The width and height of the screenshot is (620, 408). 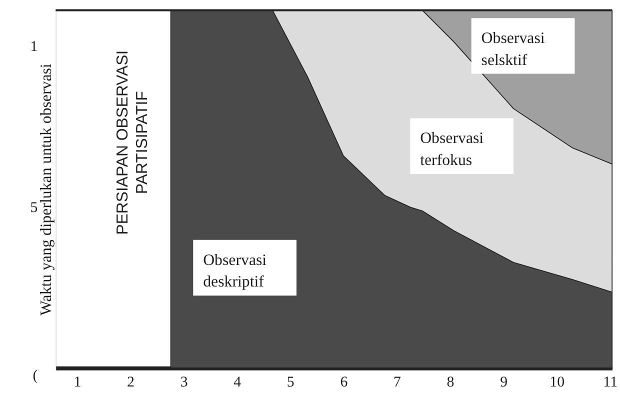 I want to click on text: 5, so click(x=34, y=208).